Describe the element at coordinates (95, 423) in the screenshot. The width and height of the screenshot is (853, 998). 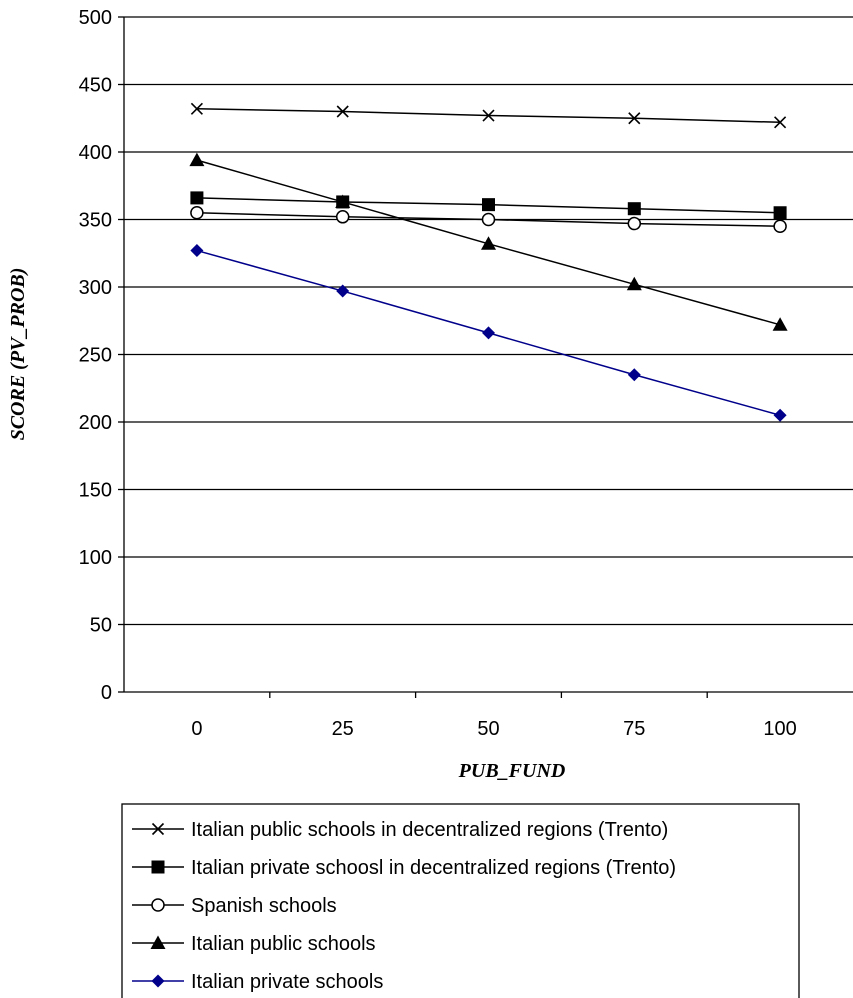
I see `y-tick-label: 200` at that location.